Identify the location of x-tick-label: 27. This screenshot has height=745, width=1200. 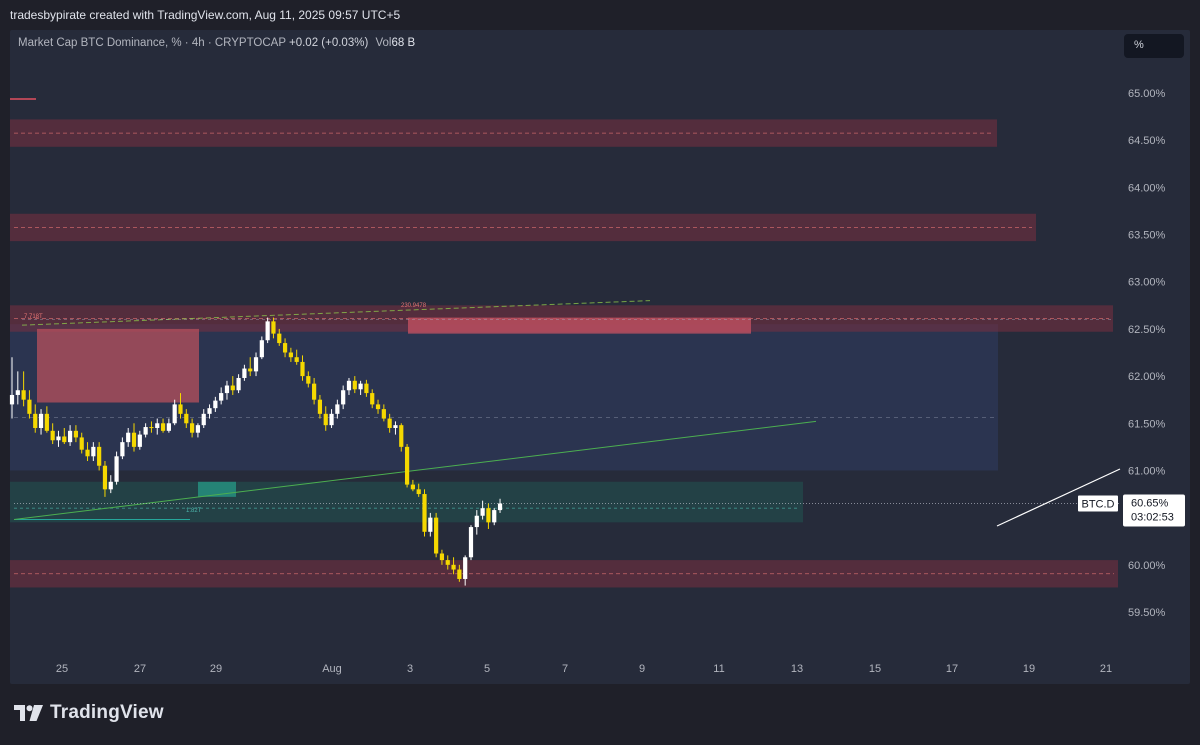
(140, 669).